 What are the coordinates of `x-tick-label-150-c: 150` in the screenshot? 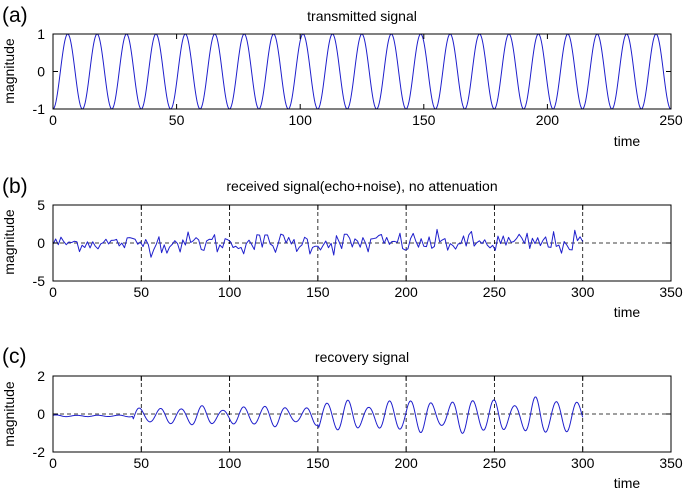 It's located at (318, 463).